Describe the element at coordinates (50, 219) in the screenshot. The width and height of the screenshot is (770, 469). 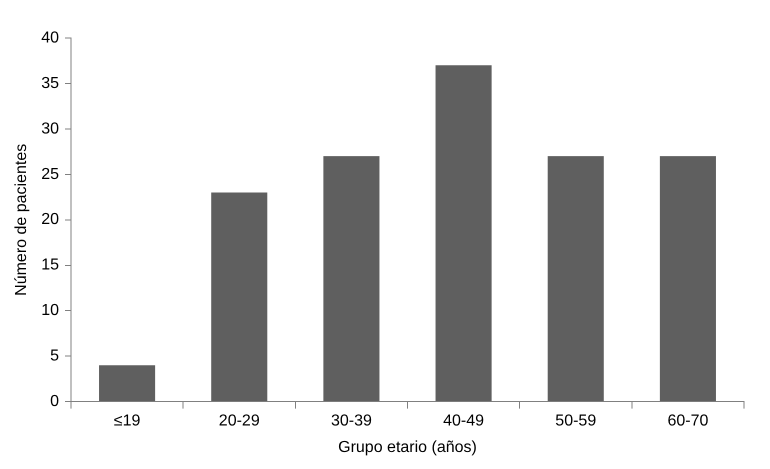
I see `y-tick-label: 20` at that location.